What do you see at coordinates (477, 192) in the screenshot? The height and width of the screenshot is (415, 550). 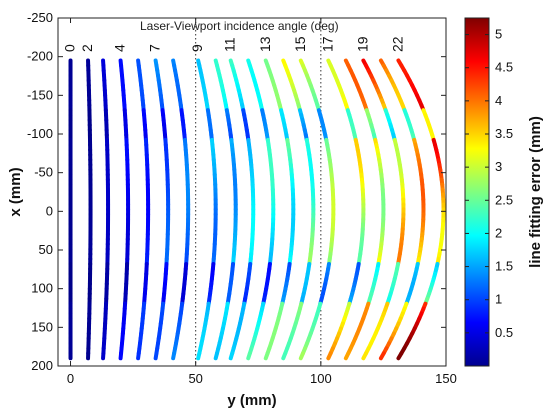 I see `colorbar` at bounding box center [477, 192].